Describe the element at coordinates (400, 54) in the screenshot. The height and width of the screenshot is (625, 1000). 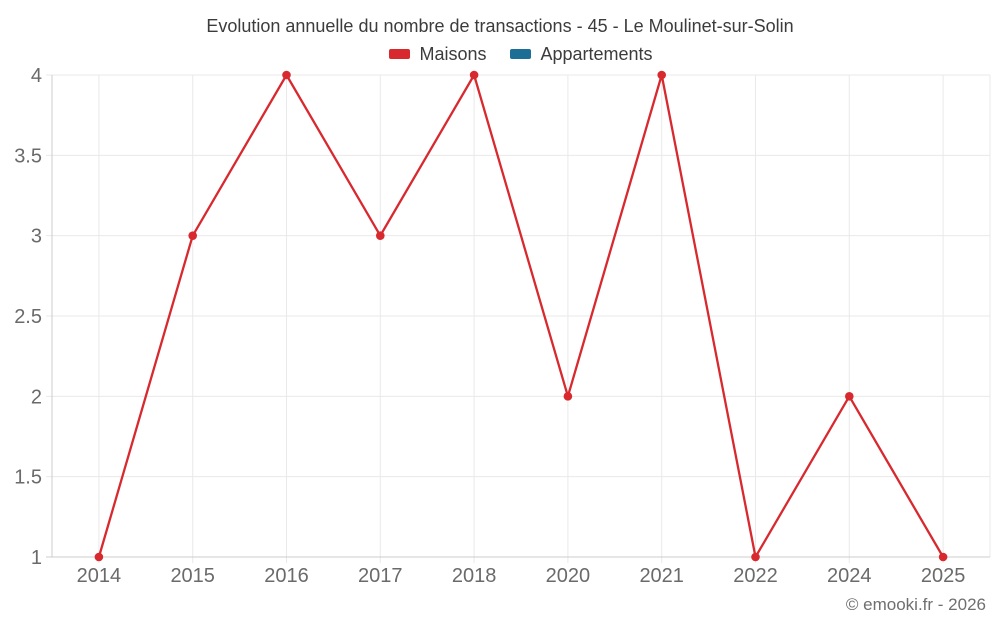
I see `legend-swatch-maisons` at that location.